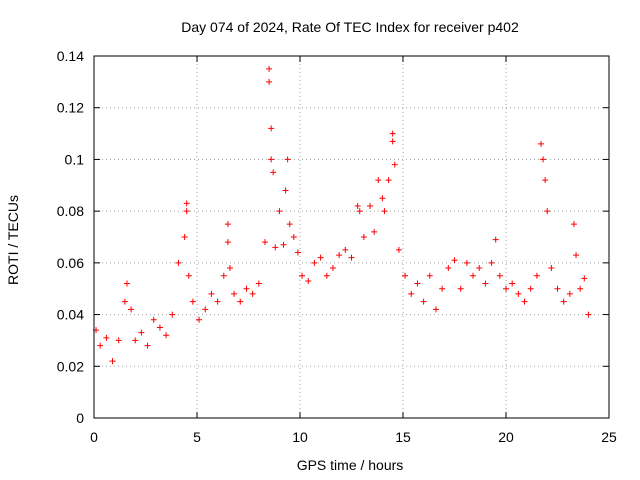 The image size is (640, 480). I want to click on y-tick-label: 0.14, so click(70, 56).